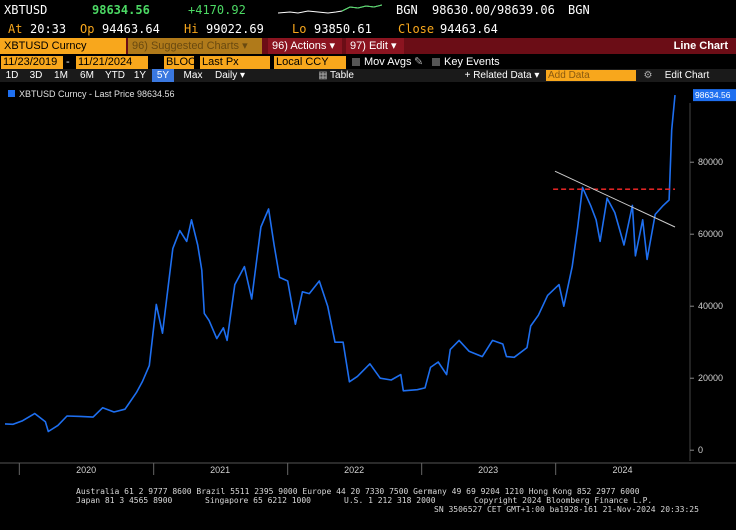  I want to click on mov-avgs-label: Mov Avgs, so click(388, 62).